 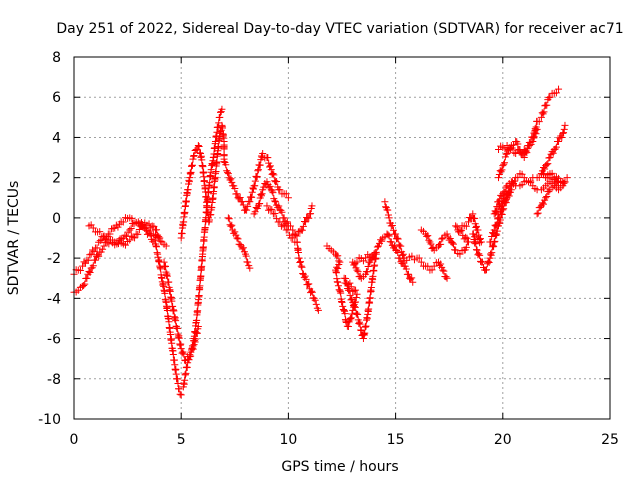 What do you see at coordinates (74, 440) in the screenshot?
I see `x-tick-label: 0` at bounding box center [74, 440].